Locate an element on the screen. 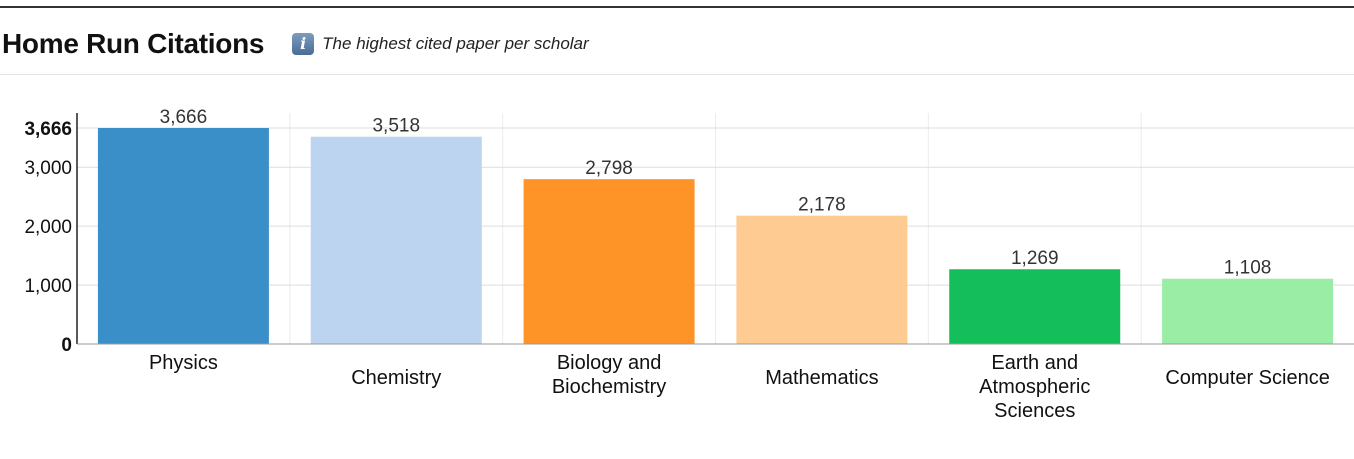  data-label: 2,798 is located at coordinates (609, 168).